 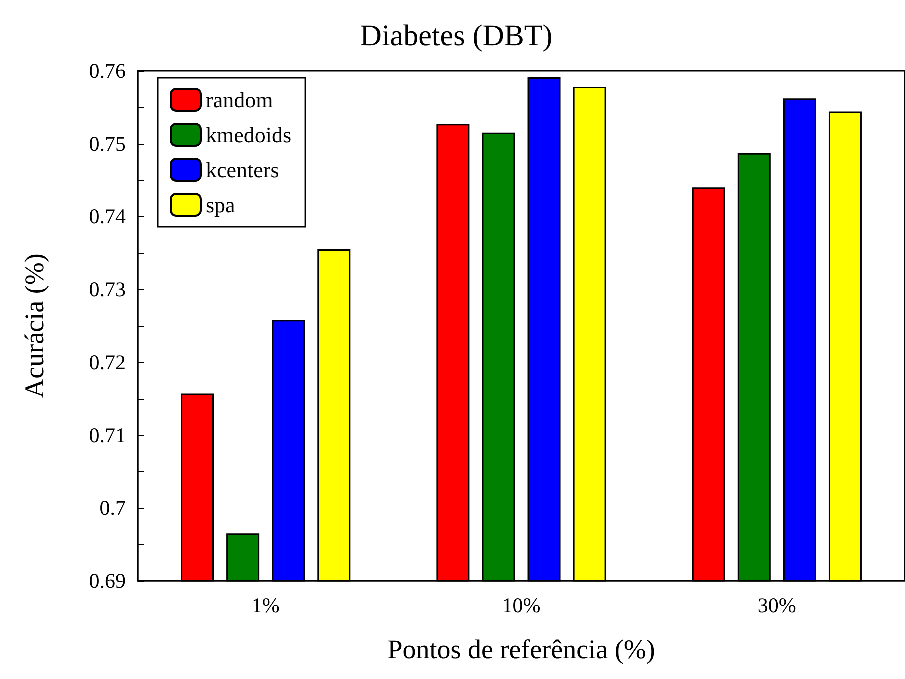 What do you see at coordinates (456, 36) in the screenshot?
I see `chart-title: Diabetes (DBT)` at bounding box center [456, 36].